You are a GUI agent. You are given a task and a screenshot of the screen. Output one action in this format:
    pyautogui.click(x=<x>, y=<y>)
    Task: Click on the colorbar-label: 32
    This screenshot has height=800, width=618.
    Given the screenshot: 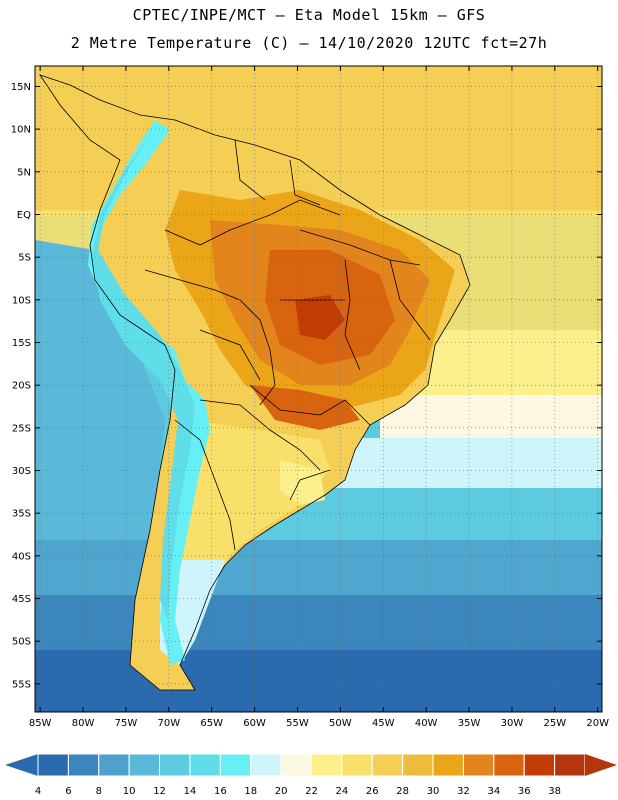 What is the action you would take?
    pyautogui.click(x=463, y=791)
    